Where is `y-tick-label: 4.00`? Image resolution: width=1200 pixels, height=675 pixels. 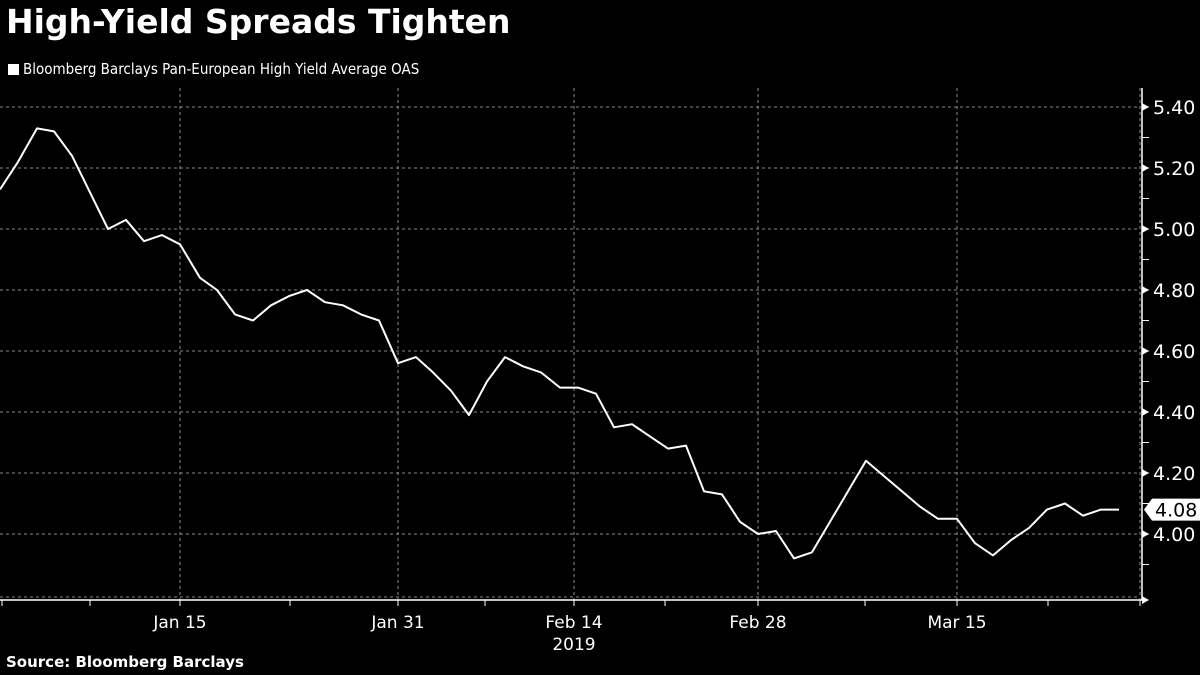
y-tick-label: 4.00 is located at coordinates (1174, 535).